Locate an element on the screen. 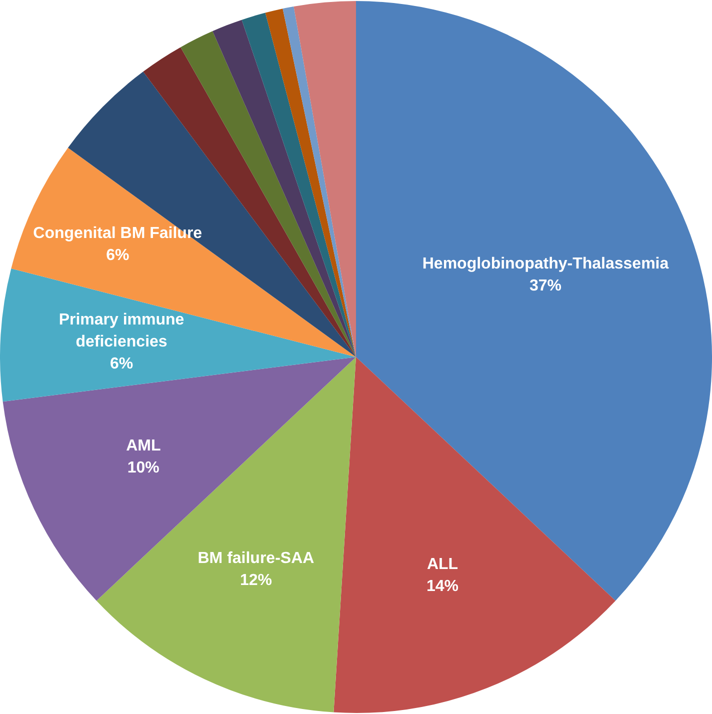 The image size is (712, 714). data-label: 12% is located at coordinates (256, 581).